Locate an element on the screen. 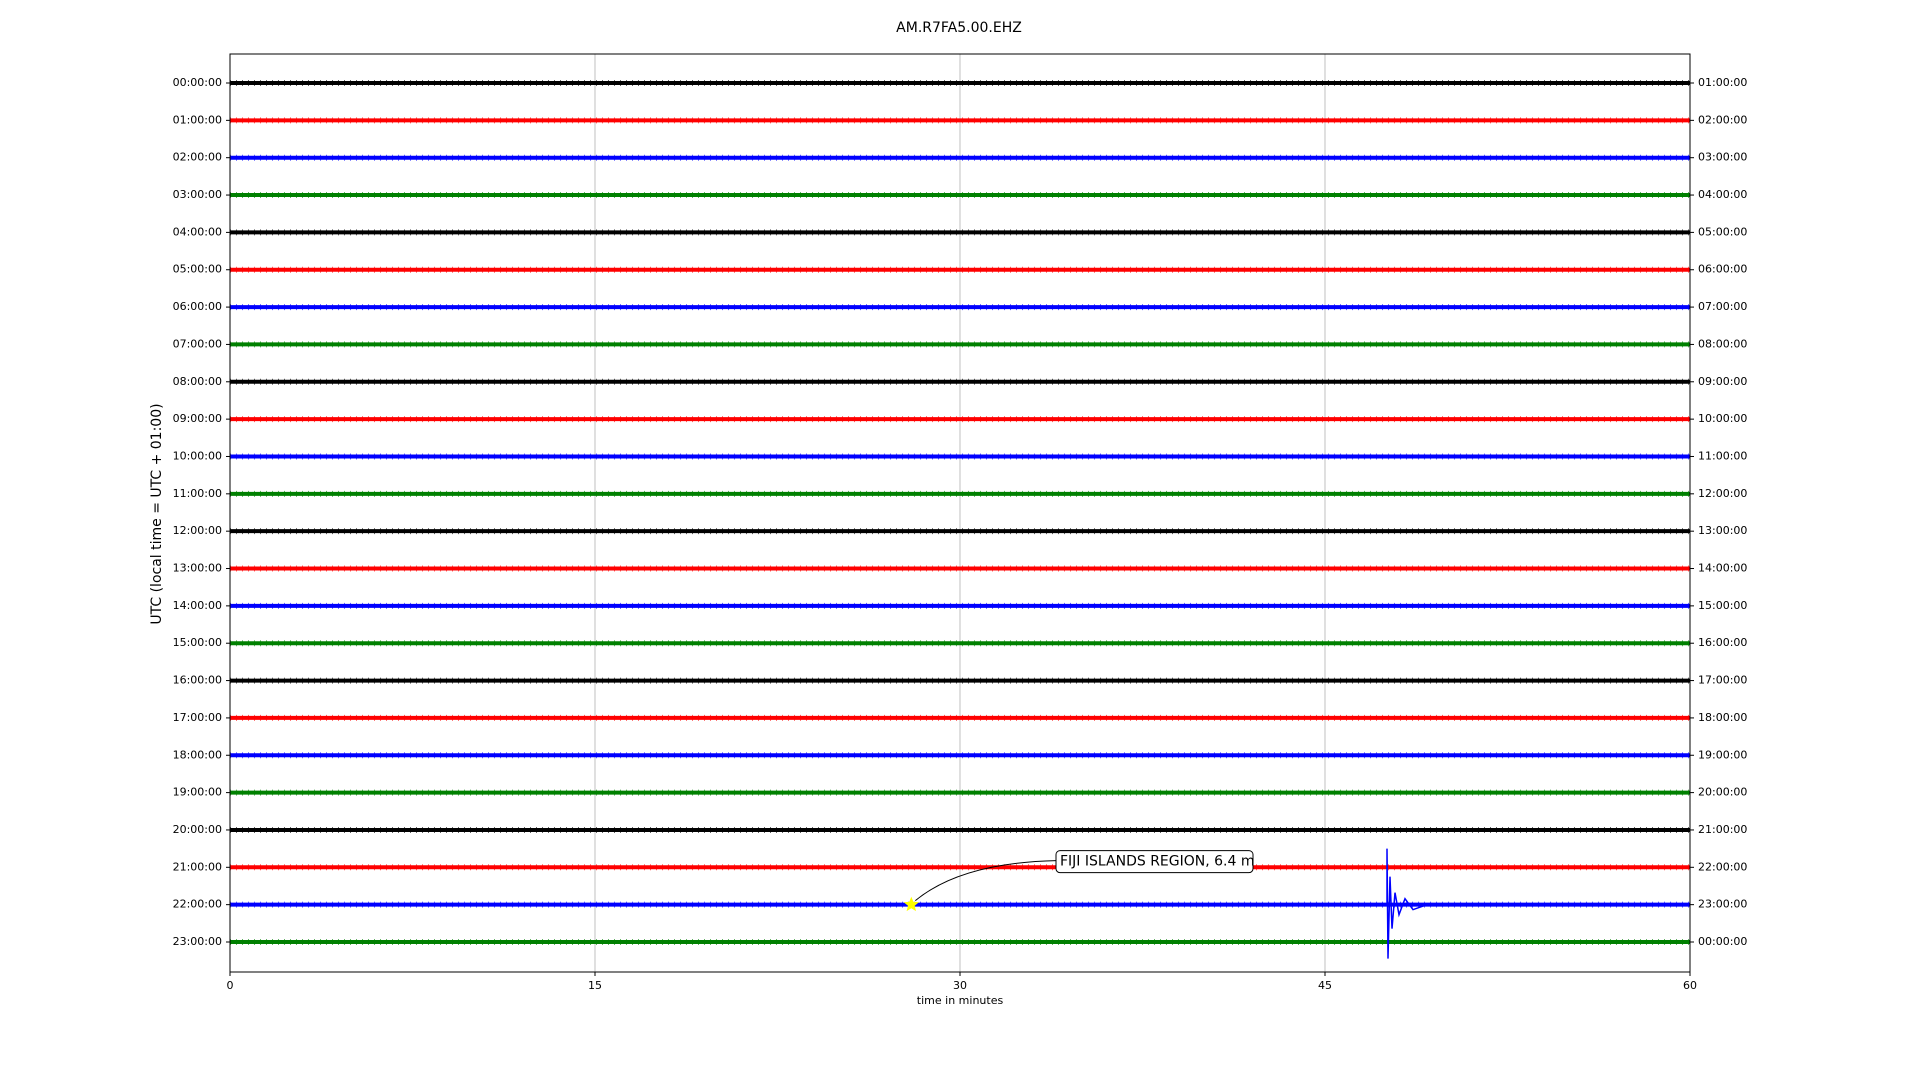 This screenshot has height=1080, width=1920. y2-tick-label: 01:00:00 is located at coordinates (1722, 82).